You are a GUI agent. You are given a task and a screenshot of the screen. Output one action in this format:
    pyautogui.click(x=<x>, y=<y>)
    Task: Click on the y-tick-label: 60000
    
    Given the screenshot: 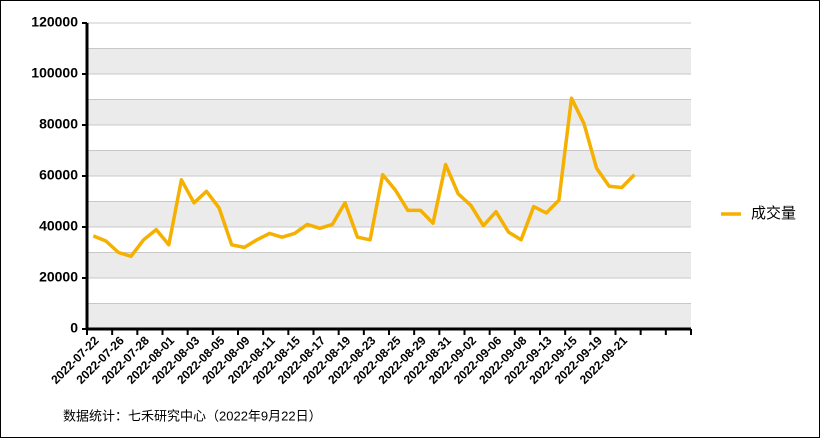 What is the action you would take?
    pyautogui.click(x=58, y=175)
    